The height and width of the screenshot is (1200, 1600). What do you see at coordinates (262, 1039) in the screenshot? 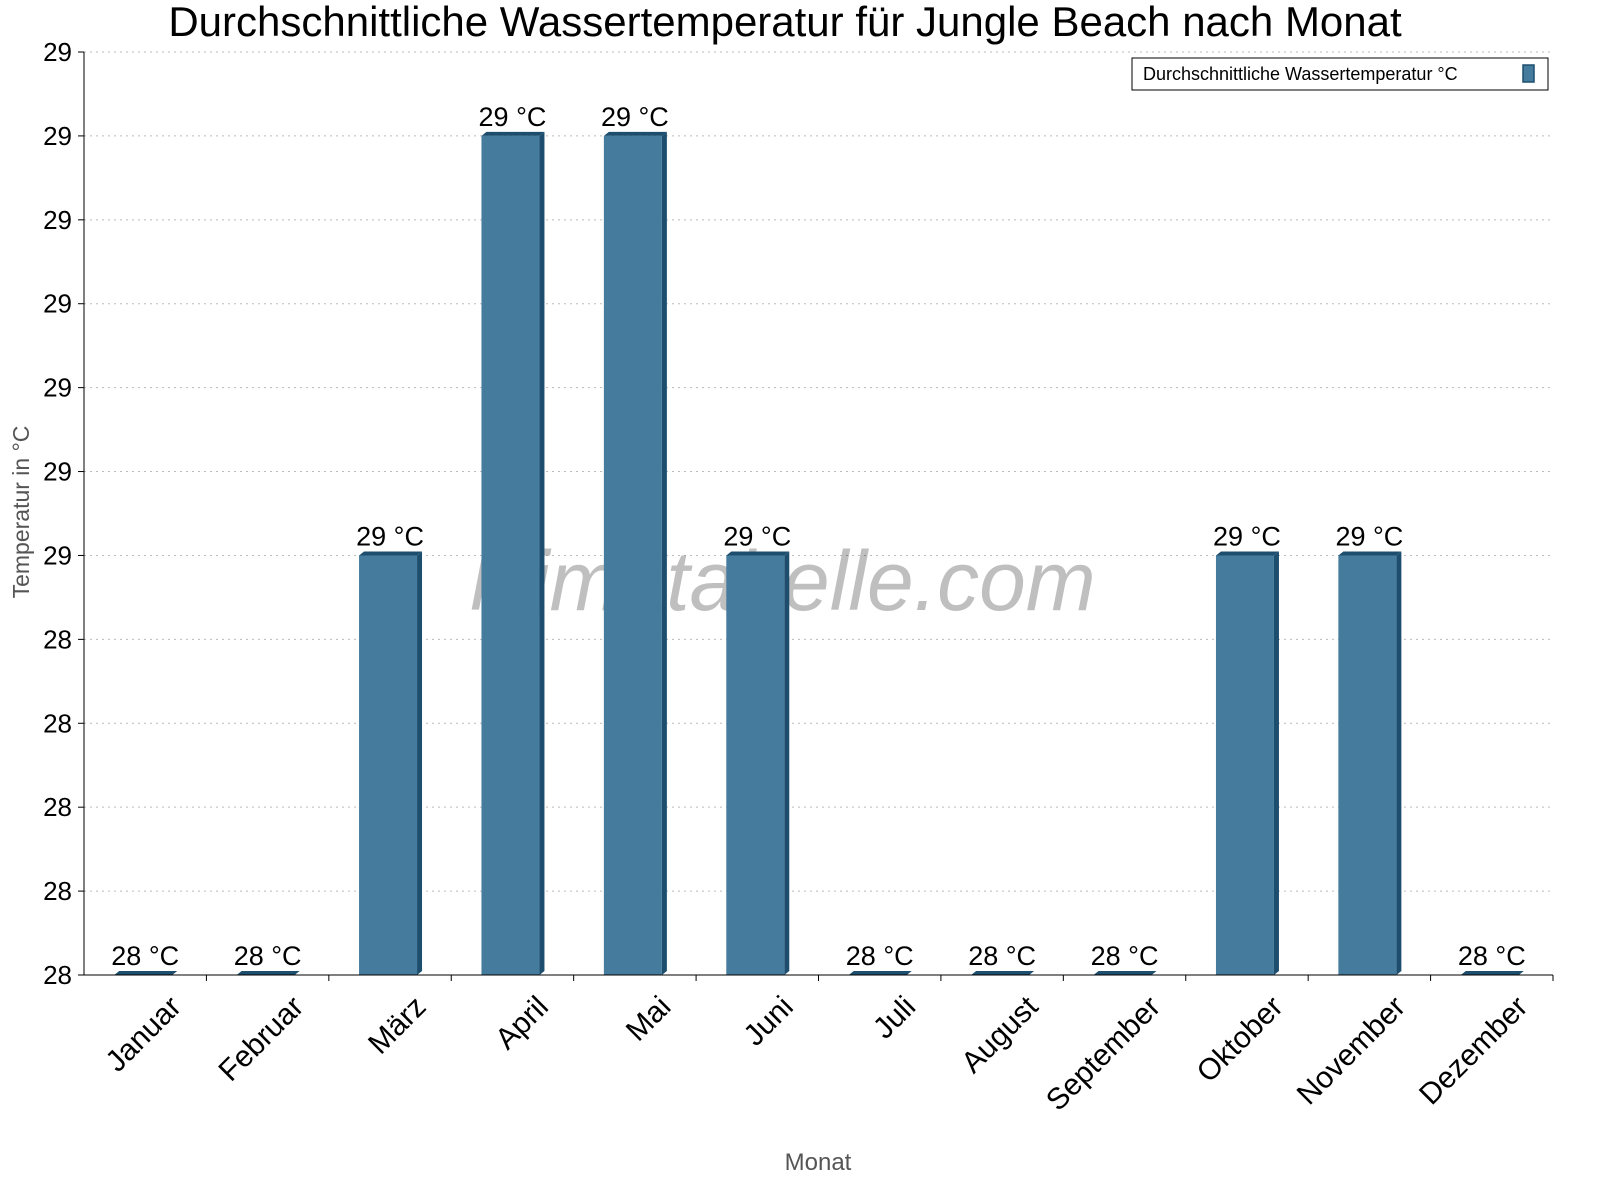
I see `x-tick-label: Februar` at bounding box center [262, 1039].